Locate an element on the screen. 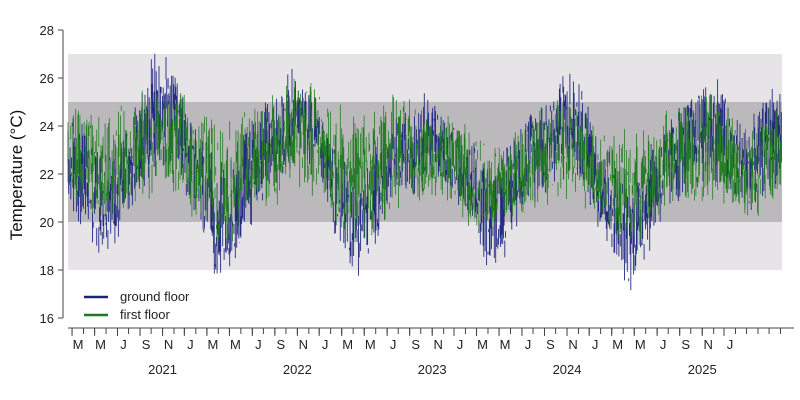 The width and height of the screenshot is (800, 400). y-tick-label: 24 is located at coordinates (47, 126).